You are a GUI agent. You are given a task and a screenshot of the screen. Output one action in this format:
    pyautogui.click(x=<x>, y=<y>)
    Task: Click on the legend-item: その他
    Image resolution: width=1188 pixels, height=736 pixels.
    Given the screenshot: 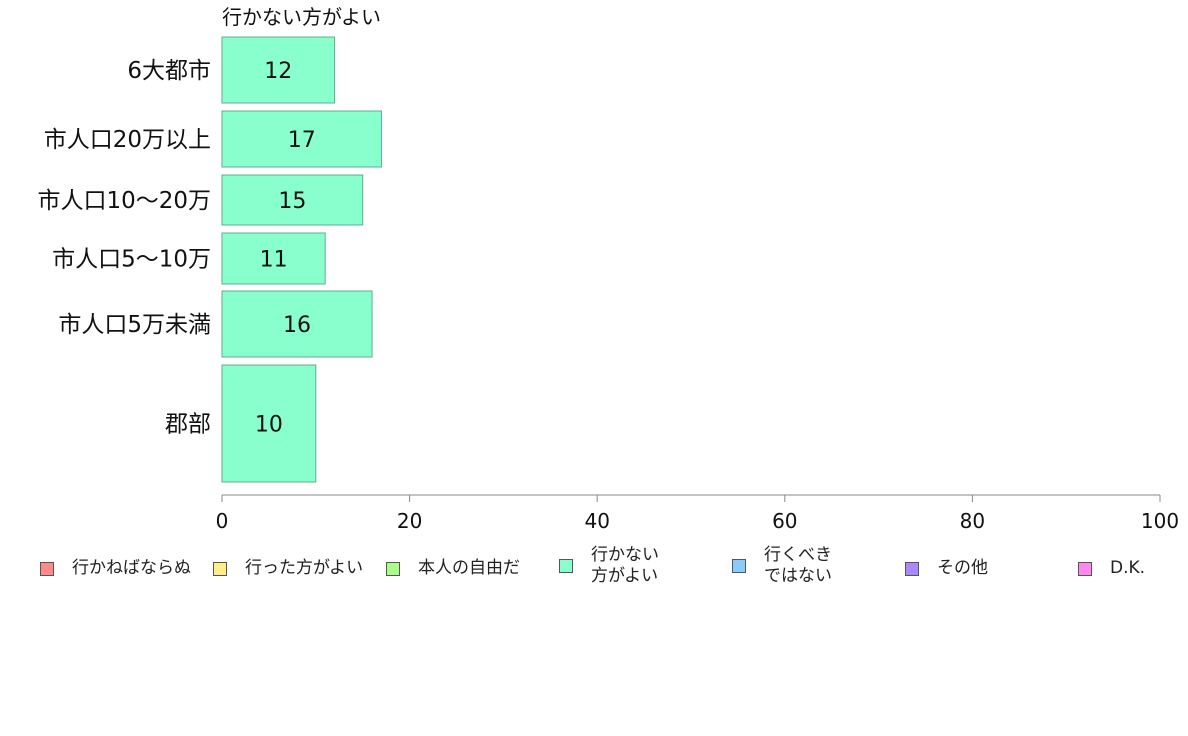 What is the action you would take?
    pyautogui.click(x=946, y=568)
    